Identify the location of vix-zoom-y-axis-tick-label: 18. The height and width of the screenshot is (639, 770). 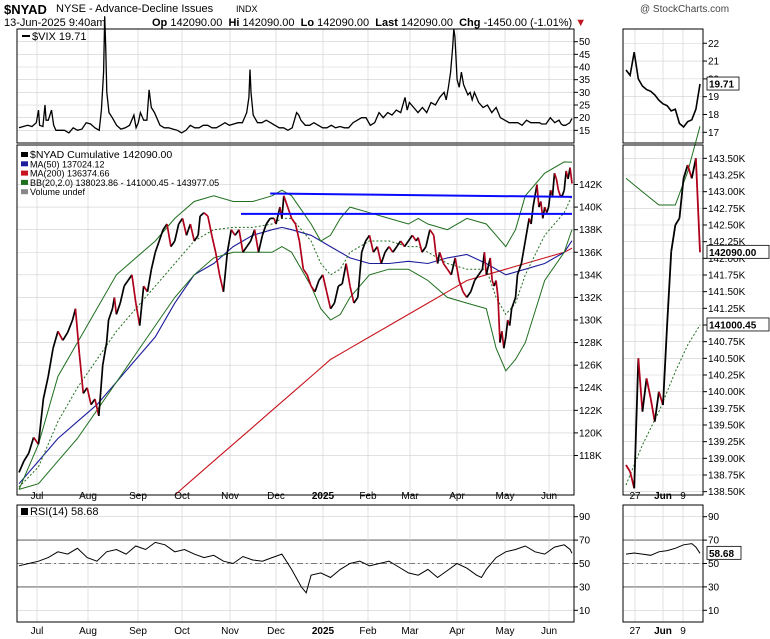
(714, 115).